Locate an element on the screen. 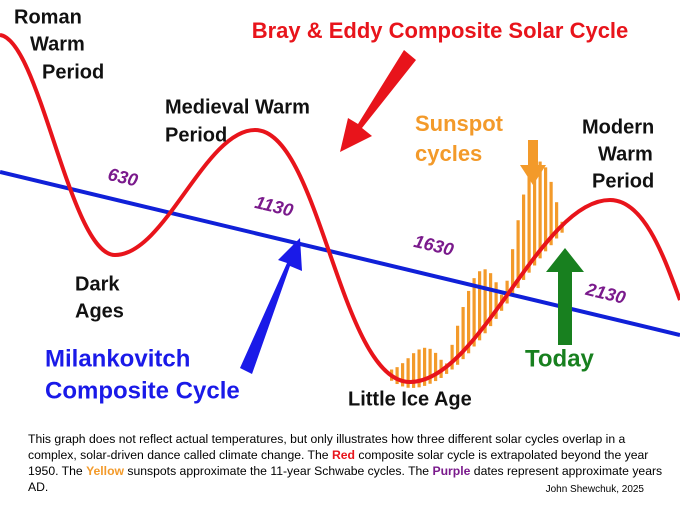 This screenshot has width=680, height=505. label: Today is located at coordinates (560, 358).